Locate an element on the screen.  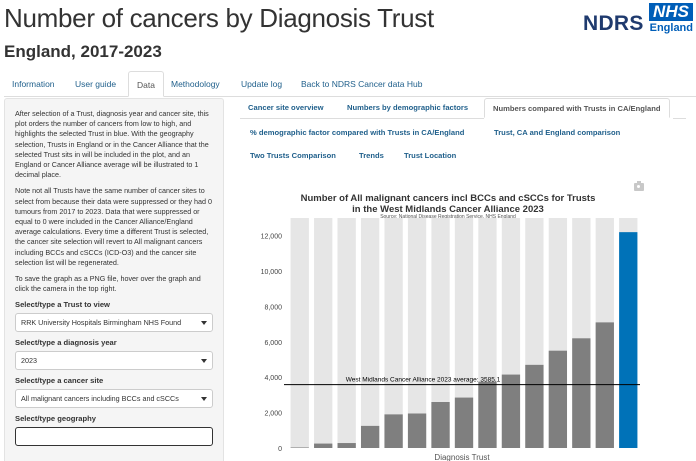
y-tick-label: 10,000 is located at coordinates (272, 272).